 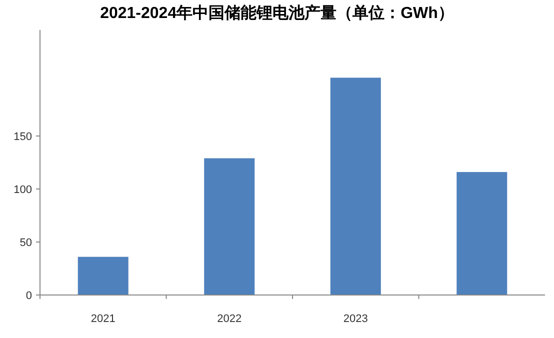 I want to click on y-tick-label: 0, so click(x=29, y=296).